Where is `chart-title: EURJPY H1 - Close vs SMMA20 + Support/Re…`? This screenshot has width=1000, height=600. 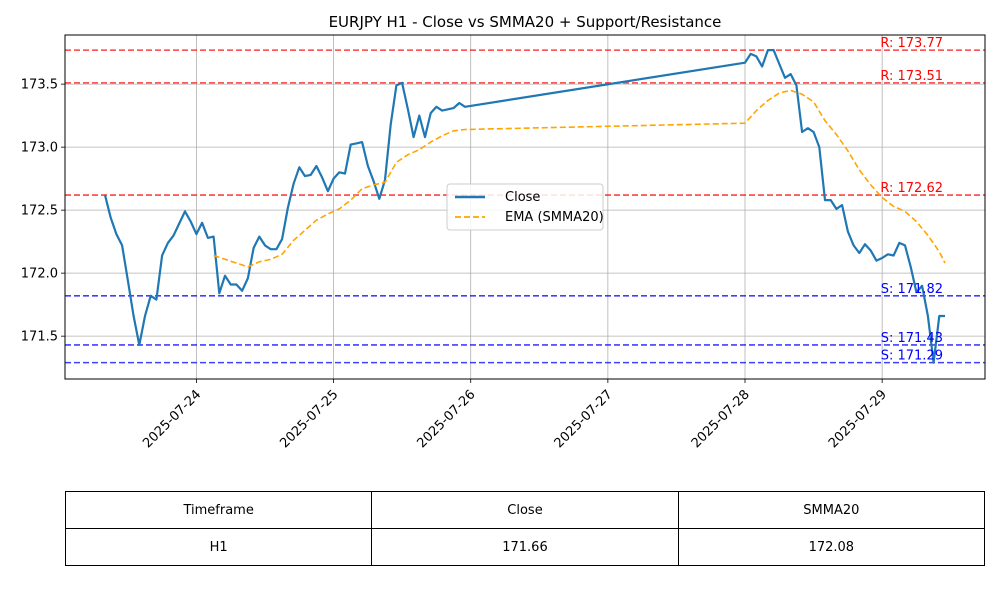
chart-title: EURJPY H1 - Close vs SMMA20 + Support/Re… is located at coordinates (525, 22).